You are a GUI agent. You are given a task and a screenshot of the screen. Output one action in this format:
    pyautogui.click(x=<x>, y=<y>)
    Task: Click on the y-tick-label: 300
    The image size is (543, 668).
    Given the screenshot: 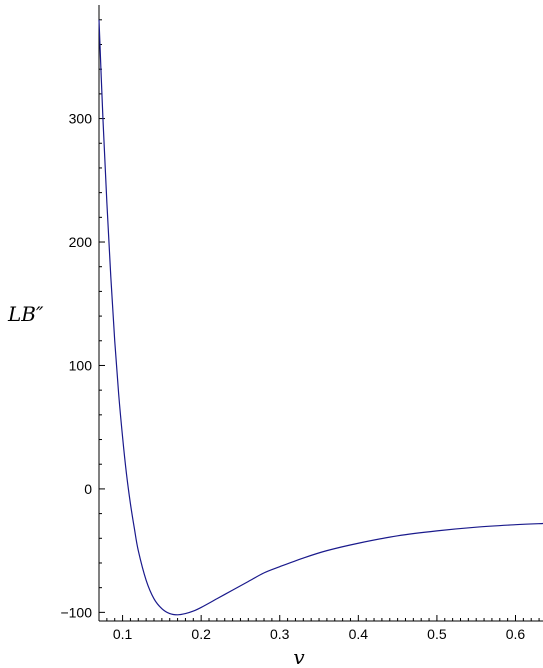 What is the action you would take?
    pyautogui.click(x=81, y=119)
    